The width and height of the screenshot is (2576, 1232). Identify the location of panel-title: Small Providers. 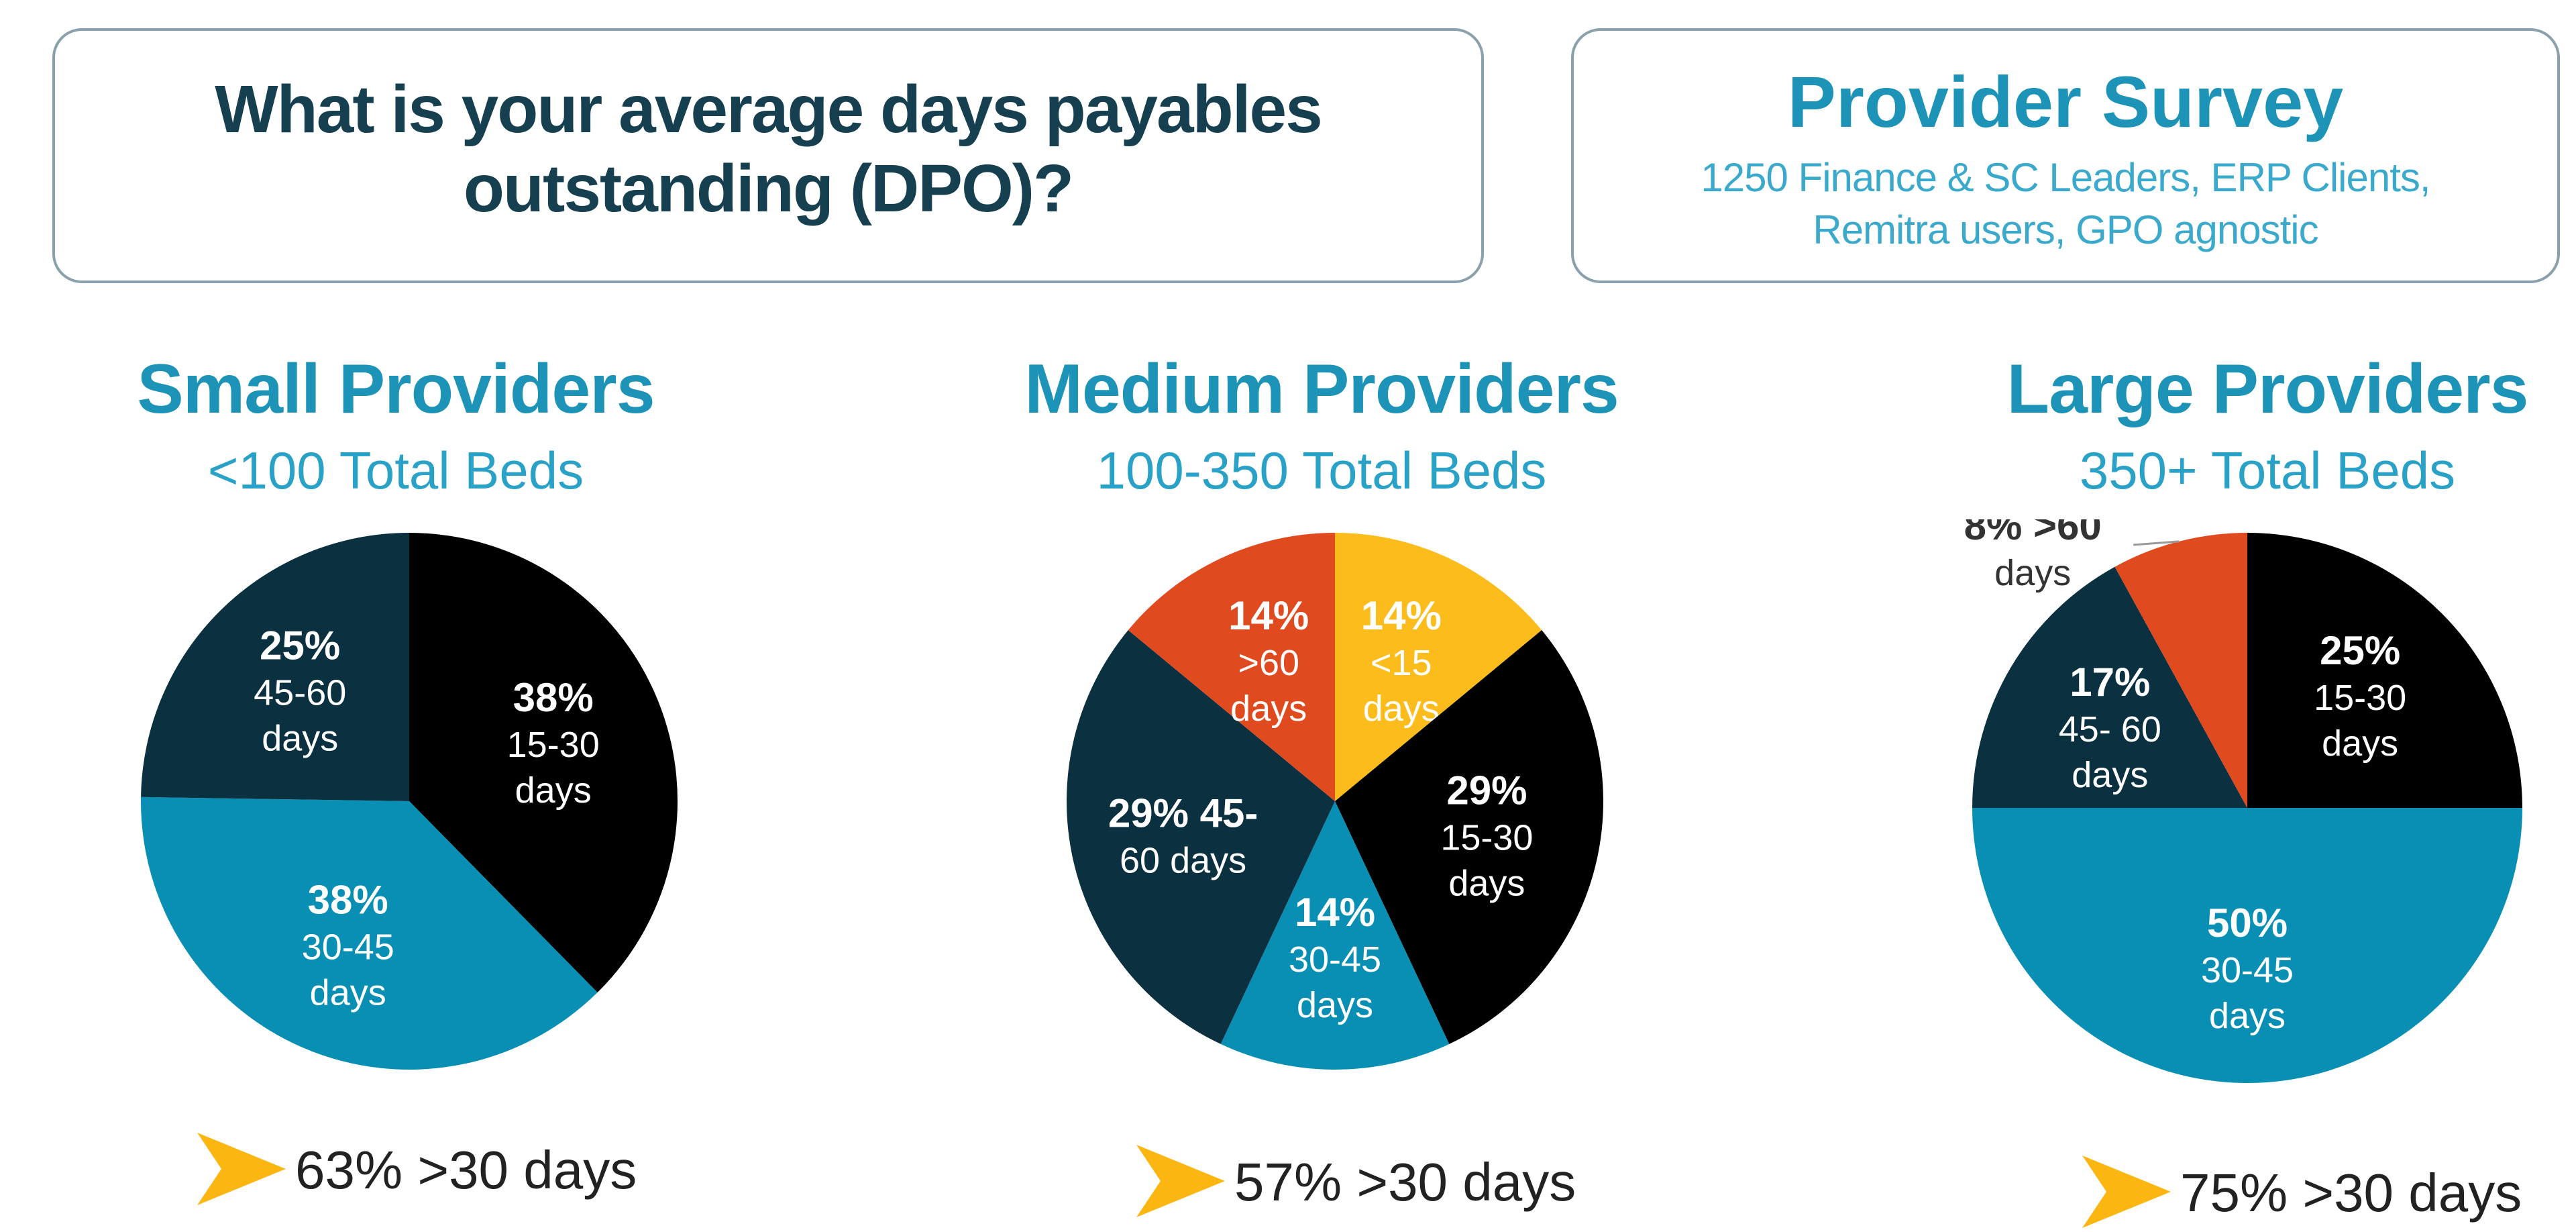
(396, 389).